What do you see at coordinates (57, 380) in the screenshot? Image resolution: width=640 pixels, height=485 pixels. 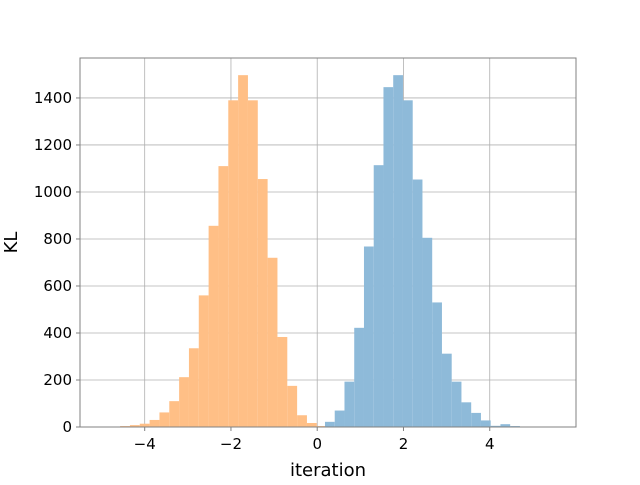 I see `y-tick-label: 200` at bounding box center [57, 380].